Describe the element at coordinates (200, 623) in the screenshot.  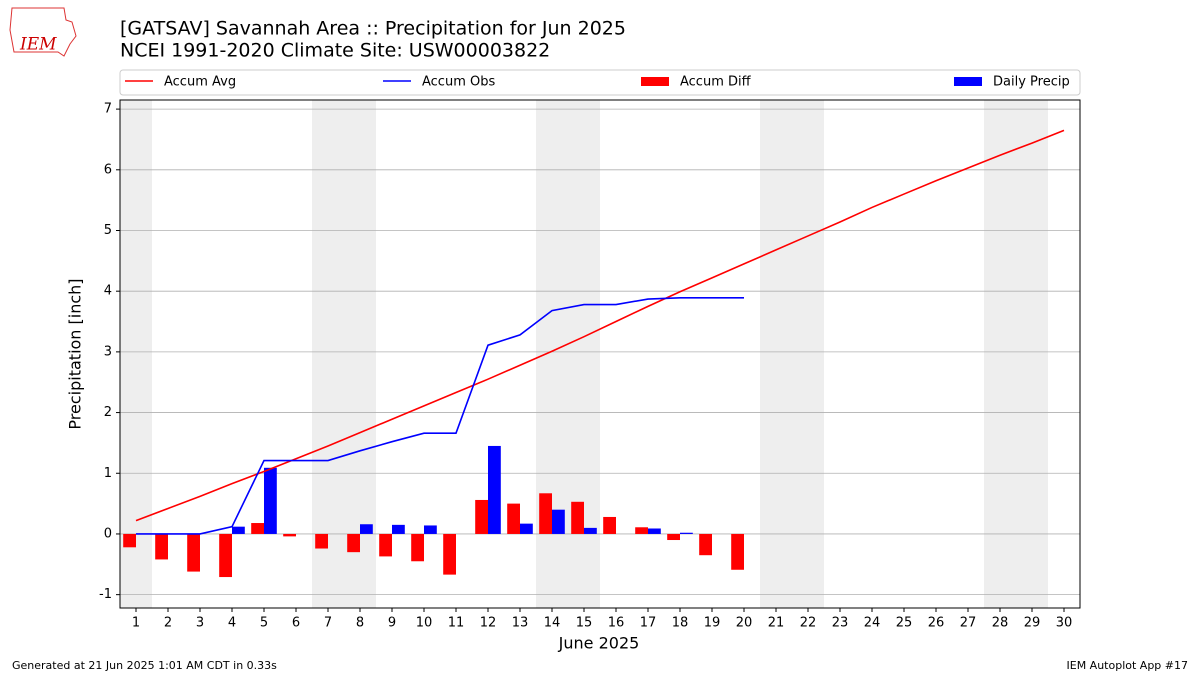
I see `x-tick-label: 3` at that location.